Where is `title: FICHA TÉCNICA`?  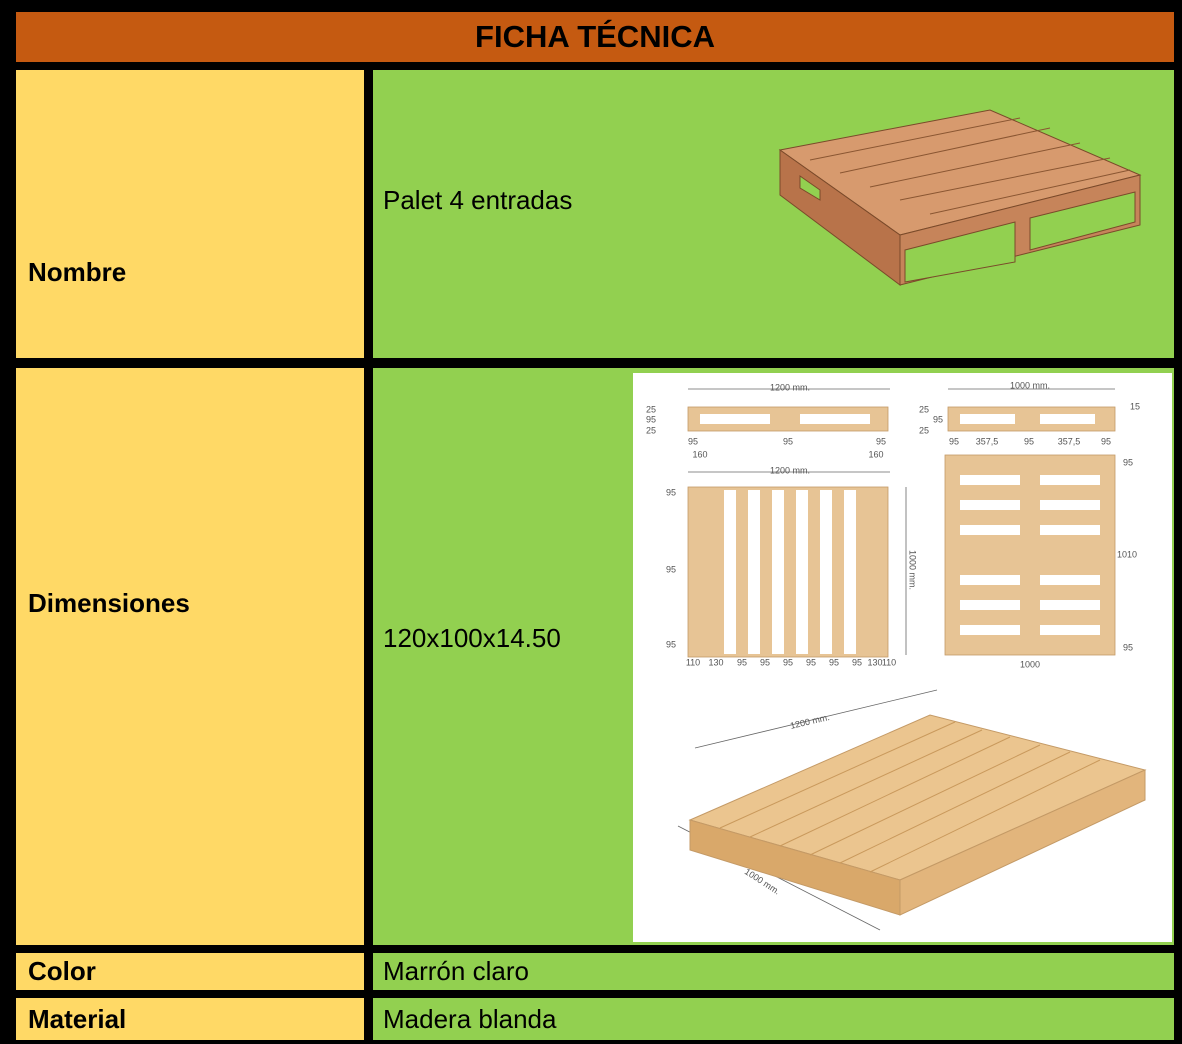
title: FICHA TÉCNICA is located at coordinates (595, 37).